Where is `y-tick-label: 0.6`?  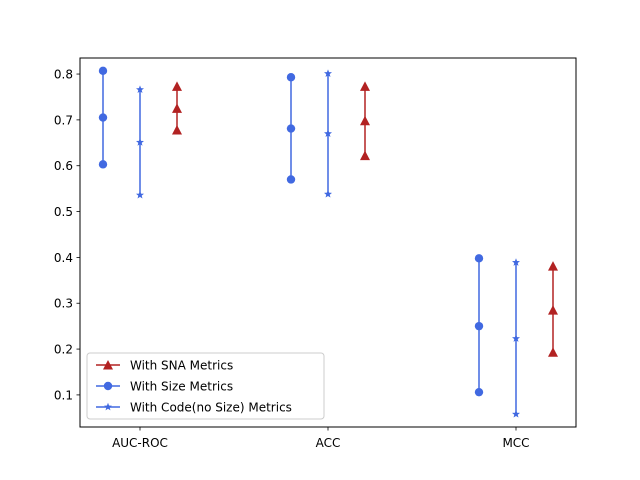
y-tick-label: 0.6 is located at coordinates (63, 166).